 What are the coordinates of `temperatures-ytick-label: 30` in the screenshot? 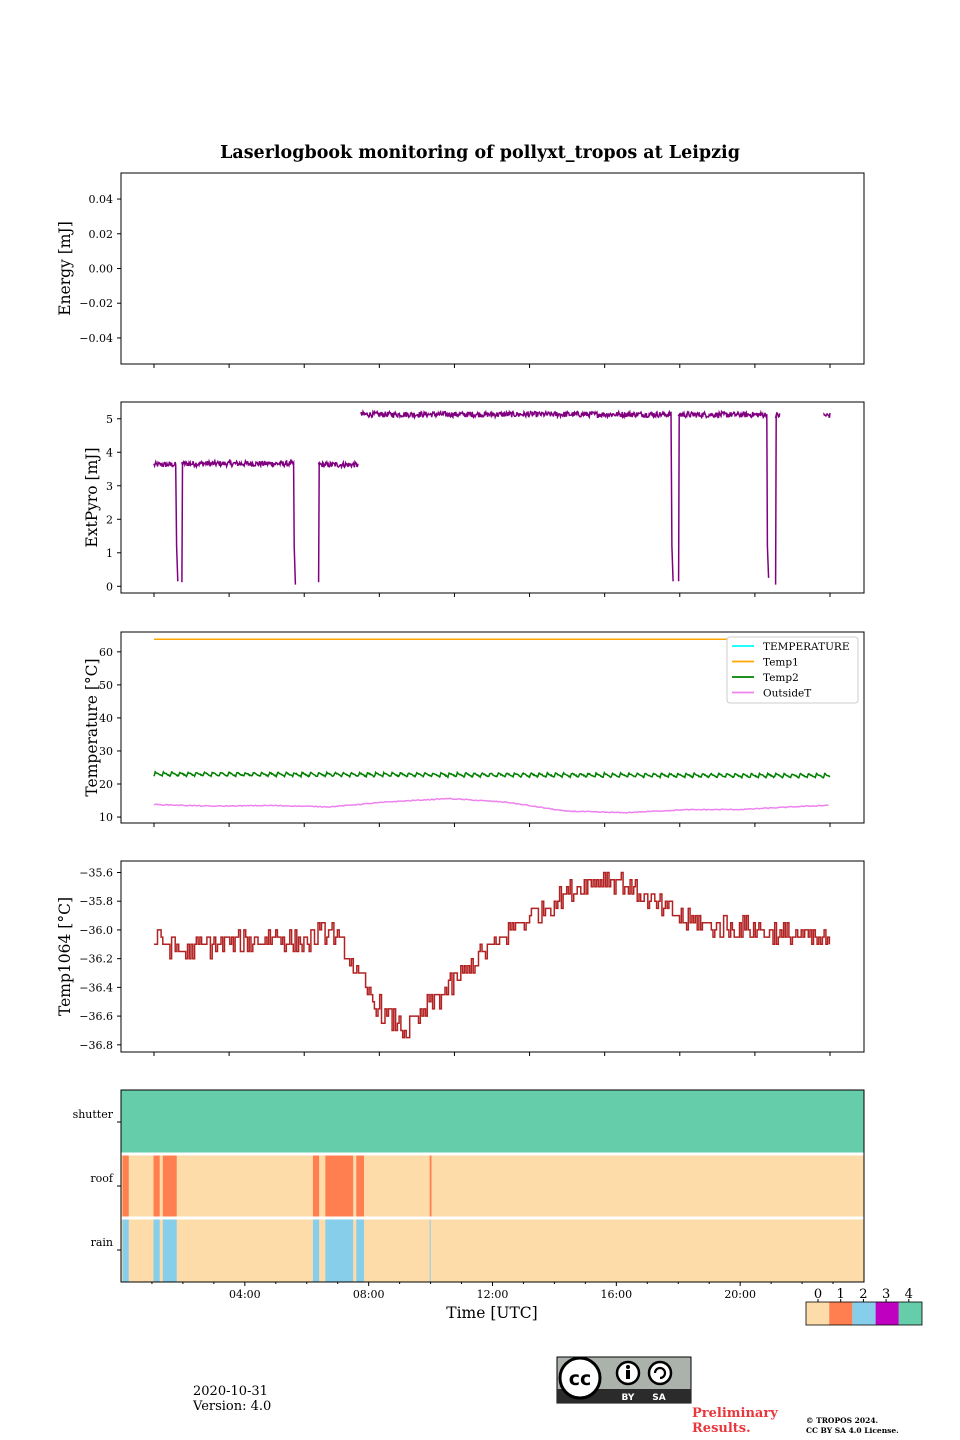 It's located at (106, 751).